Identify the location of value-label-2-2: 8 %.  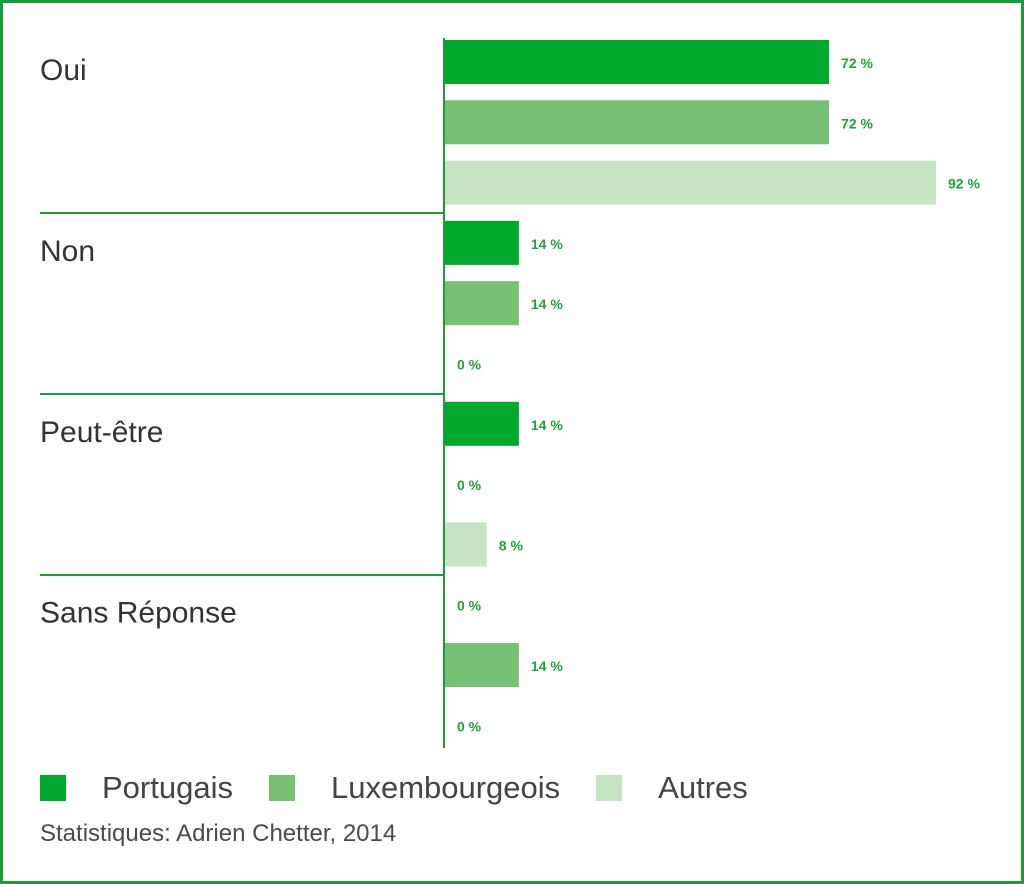
(511, 545).